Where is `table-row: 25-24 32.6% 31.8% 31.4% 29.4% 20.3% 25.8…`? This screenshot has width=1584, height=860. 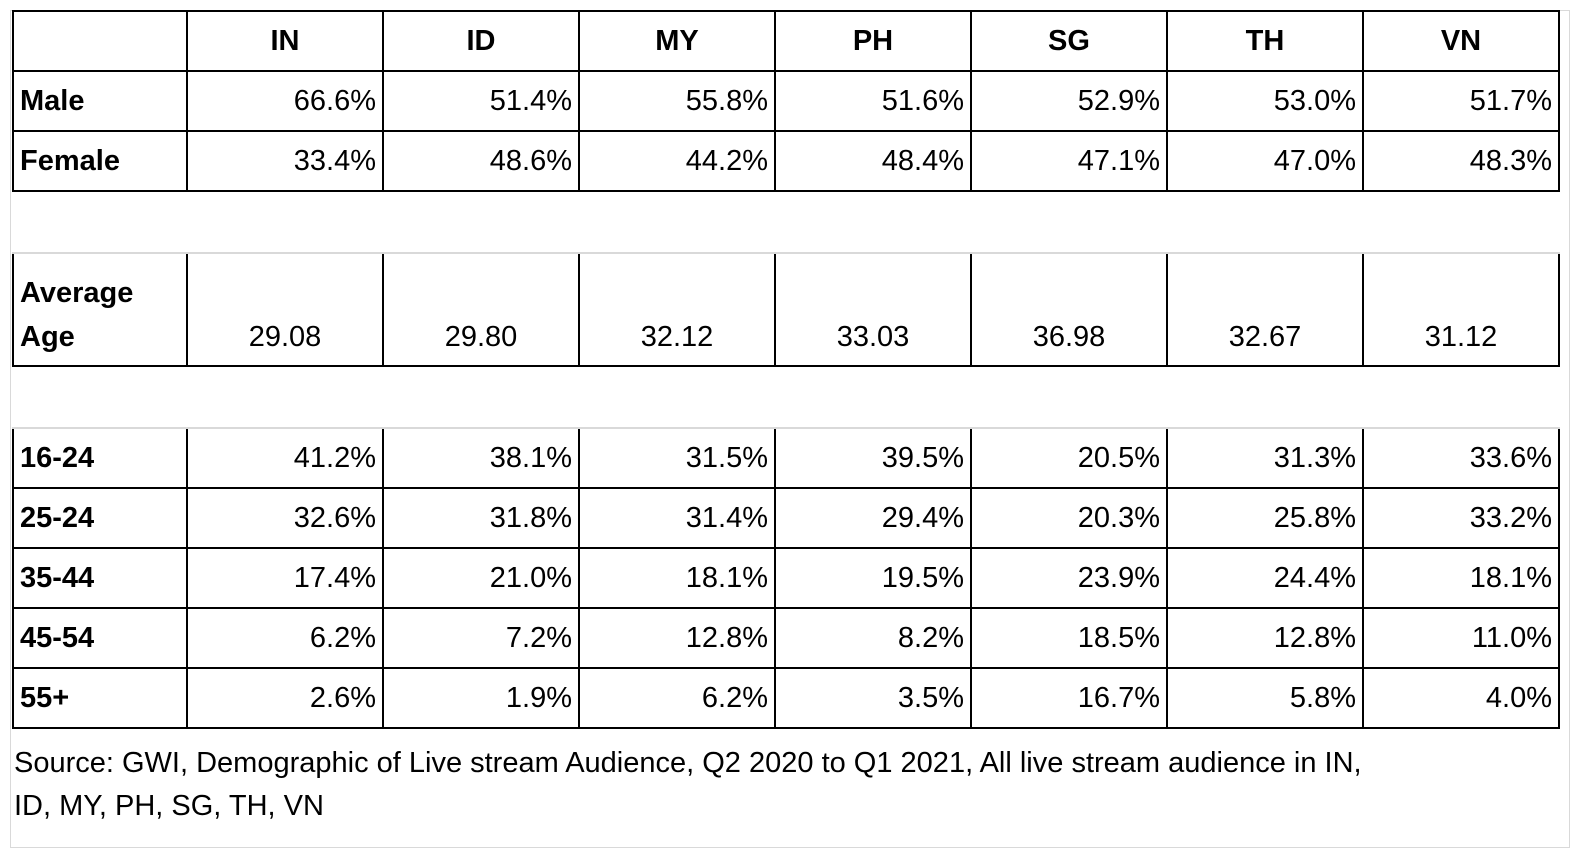
table-row: 25-24 32.6% 31.8% 31.4% 29.4% 20.3% 25.8… is located at coordinates (786, 518).